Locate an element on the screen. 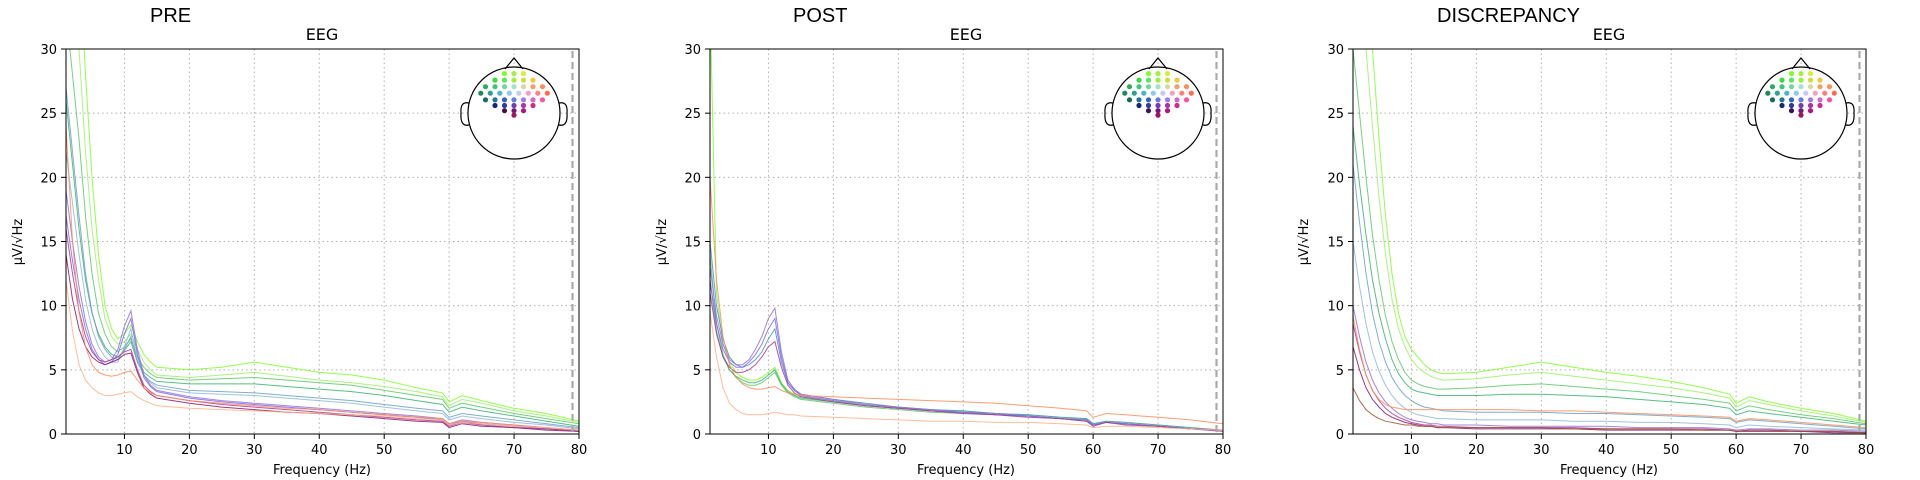 The image size is (1920, 480). section-title-post: POST is located at coordinates (820, 16).